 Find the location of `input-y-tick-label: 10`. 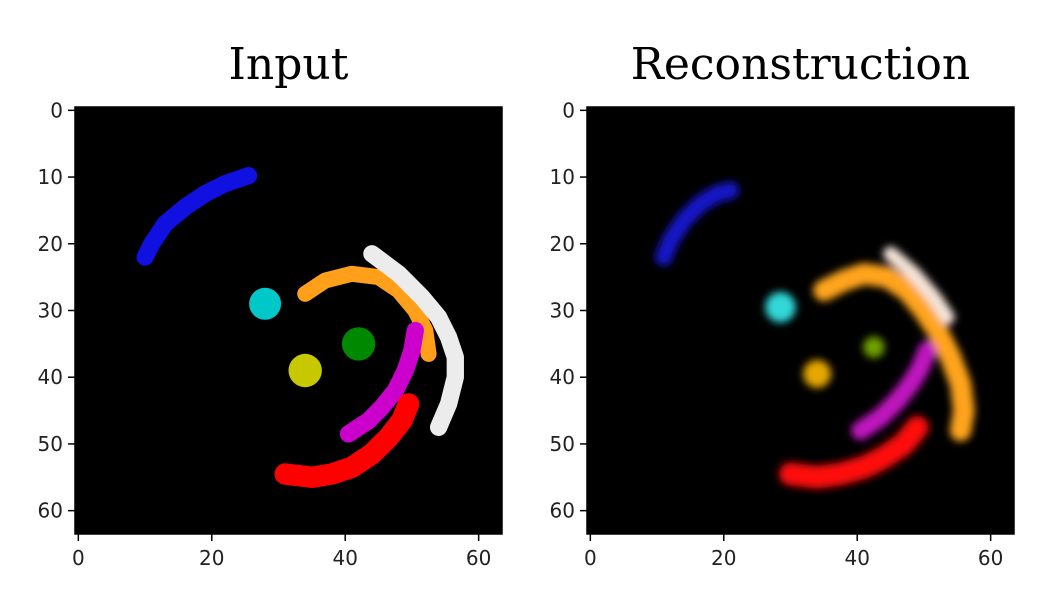

input-y-tick-label: 10 is located at coordinates (50, 177).